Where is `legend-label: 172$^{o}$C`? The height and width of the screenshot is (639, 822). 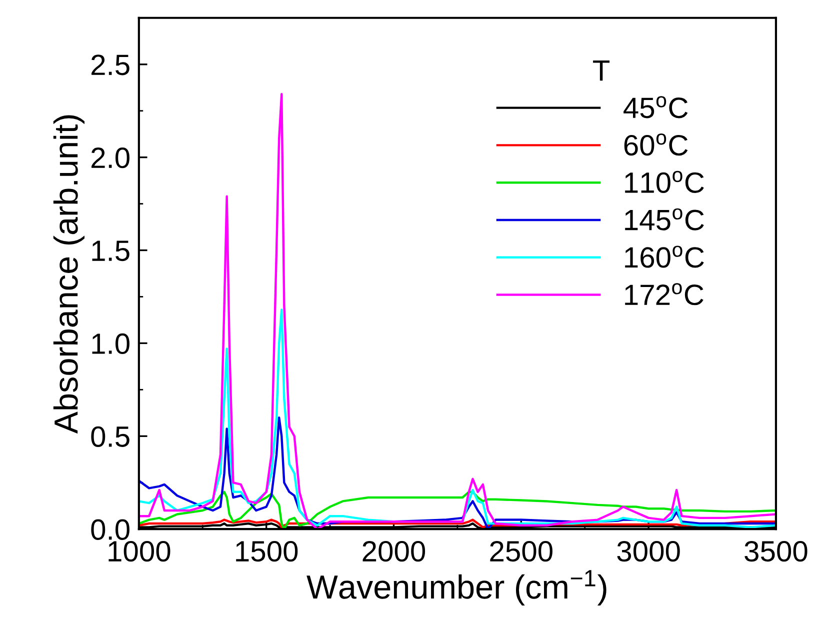
legend-label: 172$^{o}$C is located at coordinates (664, 294).